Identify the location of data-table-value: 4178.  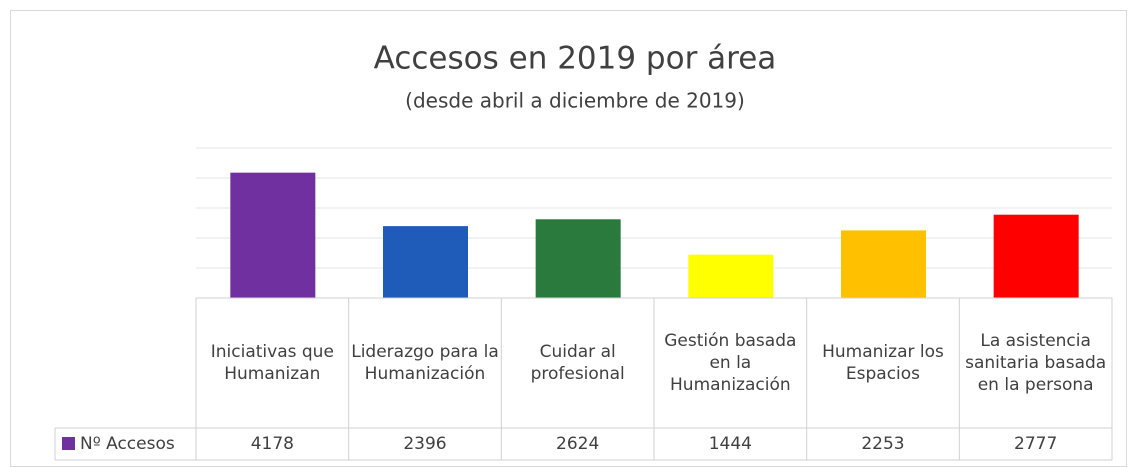
(272, 443).